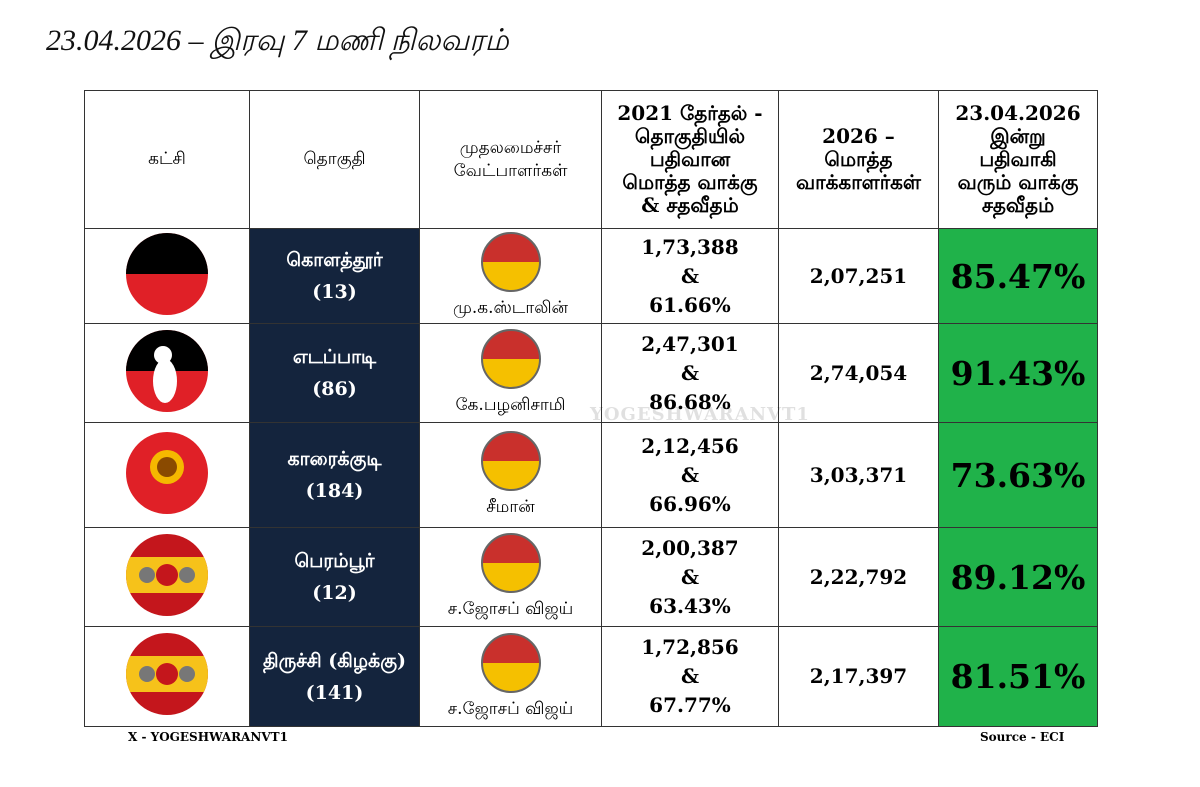 The height and width of the screenshot is (787, 1200). What do you see at coordinates (858, 182) in the screenshot?
I see `header-line: வாக்காளர்கள்` at bounding box center [858, 182].